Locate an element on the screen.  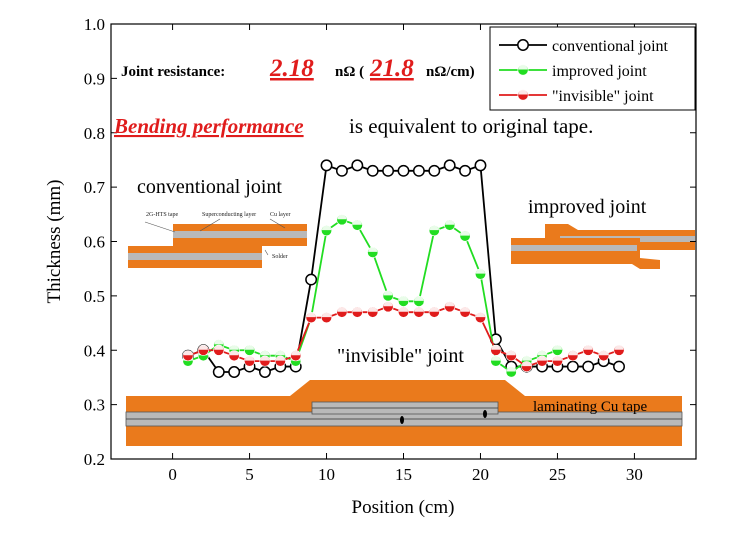
x-tick-label: 20 is located at coordinates (480, 474).